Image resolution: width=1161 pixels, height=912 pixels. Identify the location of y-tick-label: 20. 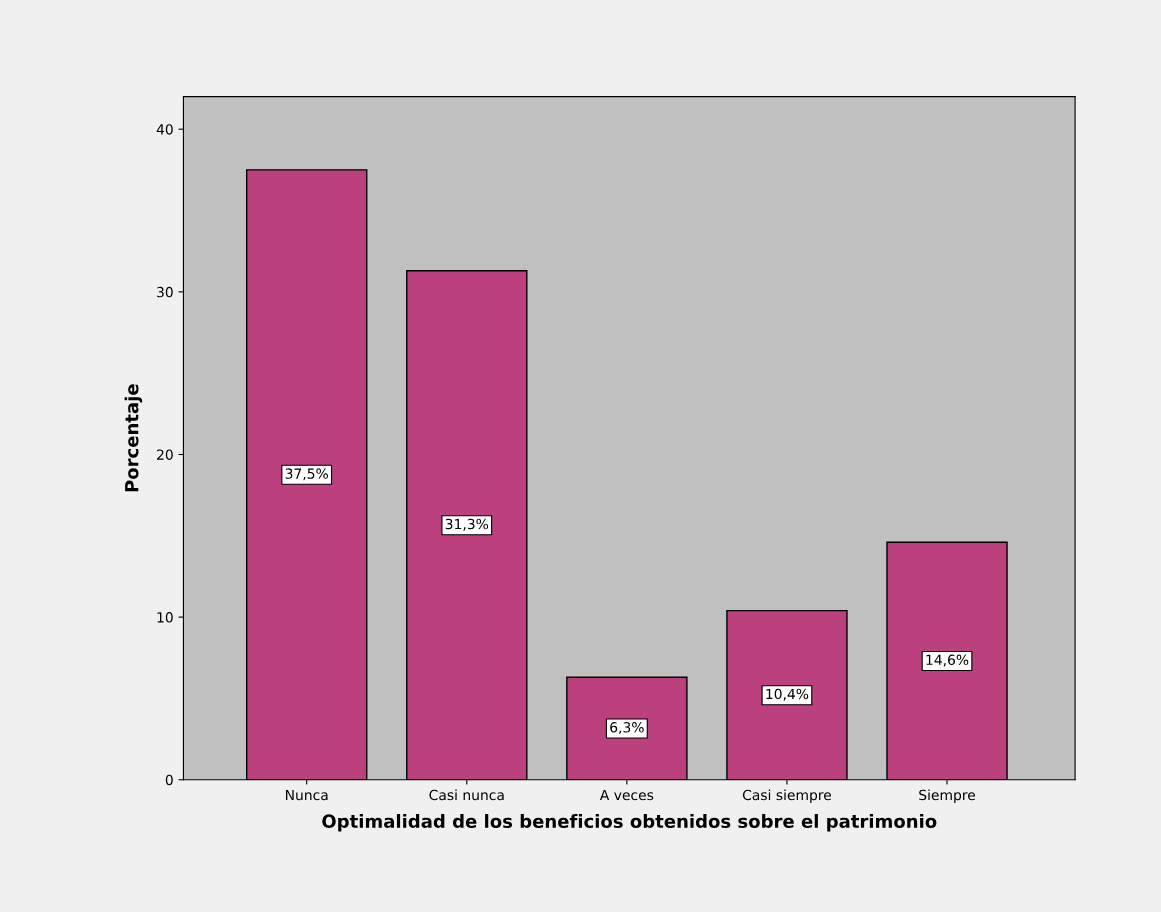
(165, 454).